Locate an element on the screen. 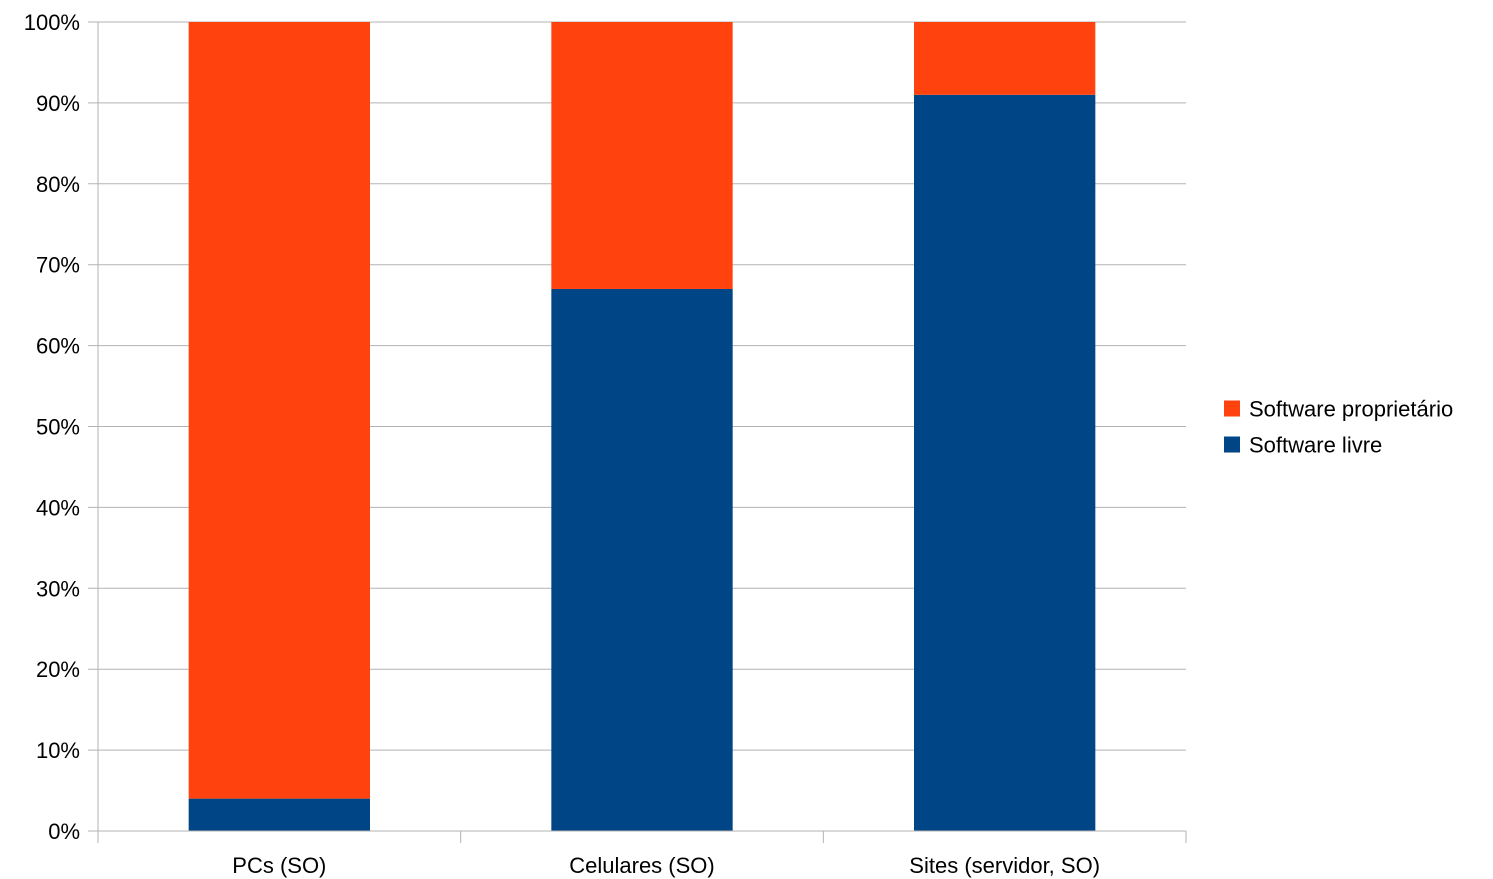 The height and width of the screenshot is (879, 1493). y-tick-label: 20% is located at coordinates (58, 669).